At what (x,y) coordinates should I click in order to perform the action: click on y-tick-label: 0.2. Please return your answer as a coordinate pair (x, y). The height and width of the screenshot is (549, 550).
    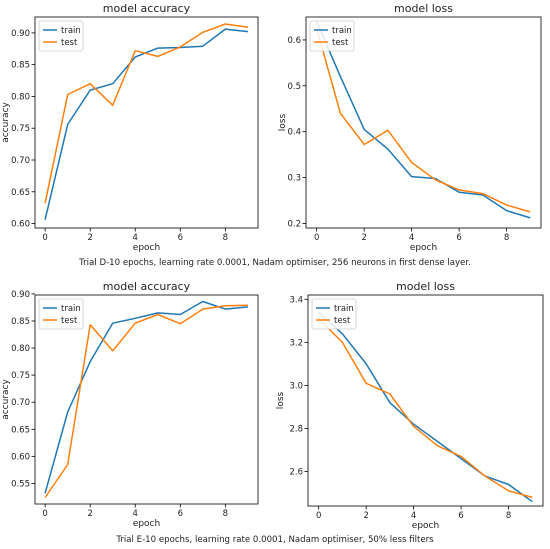
    Looking at the image, I should click on (294, 224).